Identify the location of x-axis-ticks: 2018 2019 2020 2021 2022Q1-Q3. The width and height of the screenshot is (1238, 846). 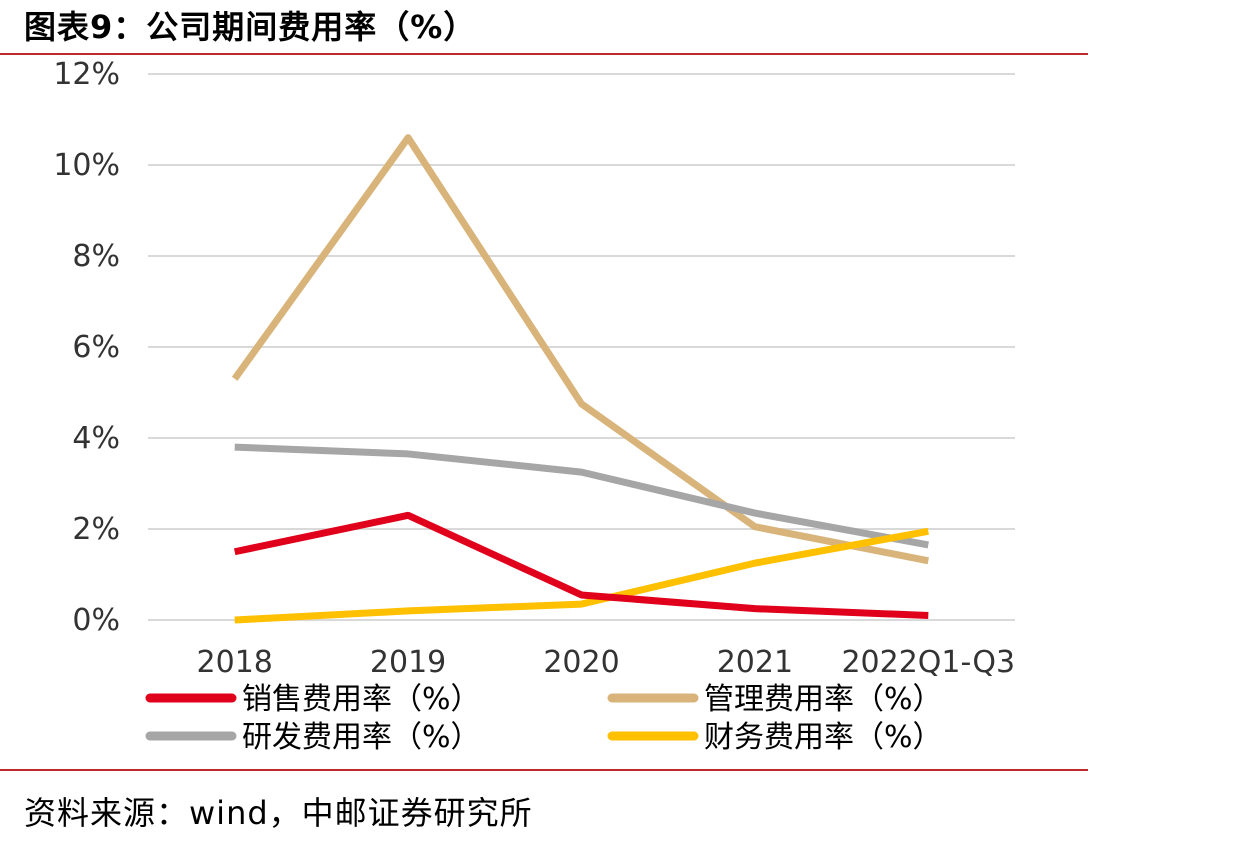
(606, 662).